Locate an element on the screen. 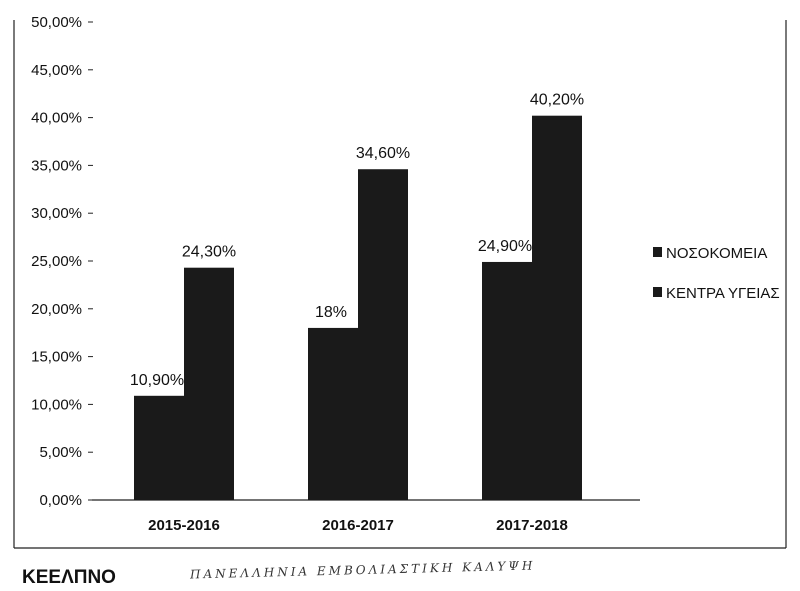  category-label: 2017-2018 is located at coordinates (532, 525).